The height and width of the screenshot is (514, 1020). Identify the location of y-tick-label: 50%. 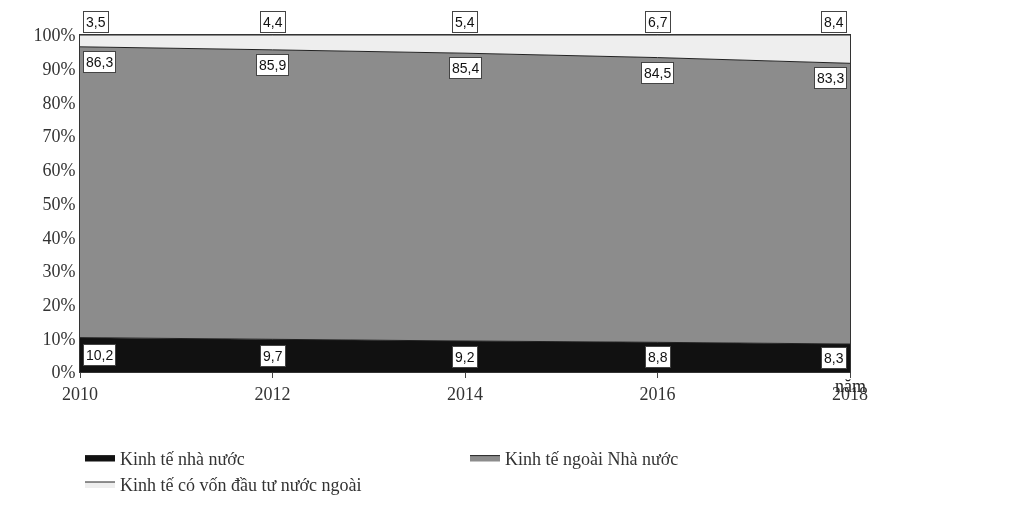
(59, 203).